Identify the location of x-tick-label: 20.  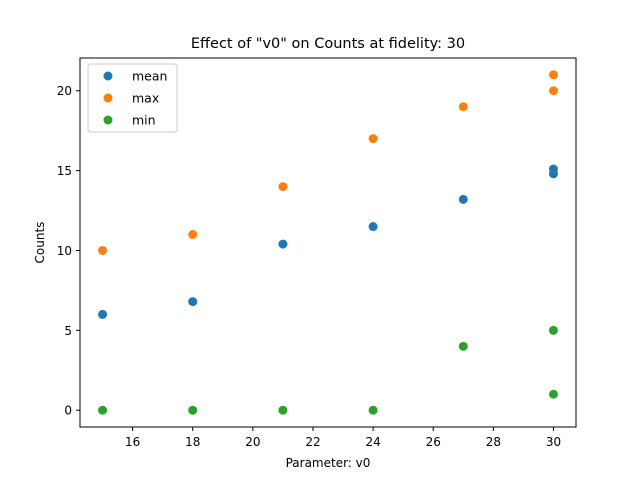
(252, 442).